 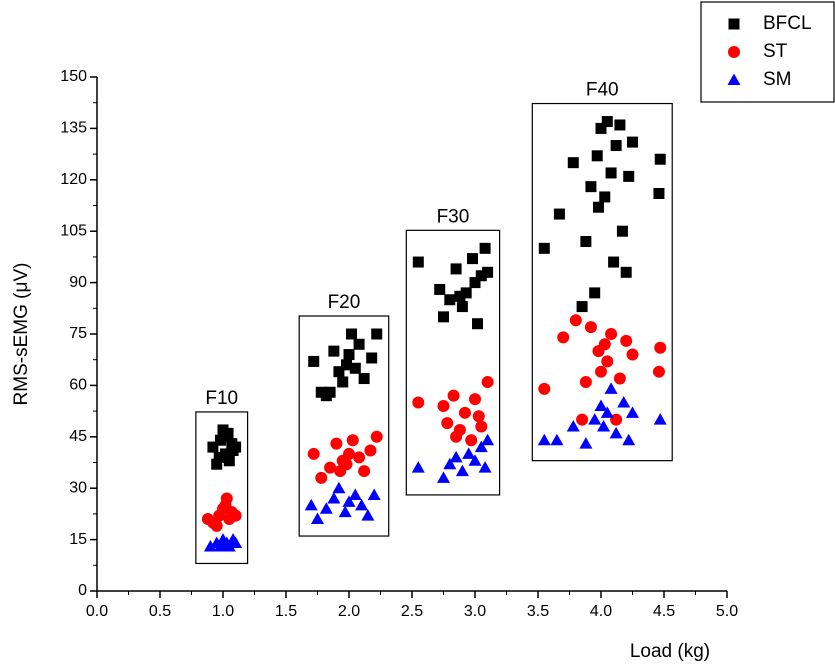 I want to click on y-tick-label: 30, so click(x=78, y=487).